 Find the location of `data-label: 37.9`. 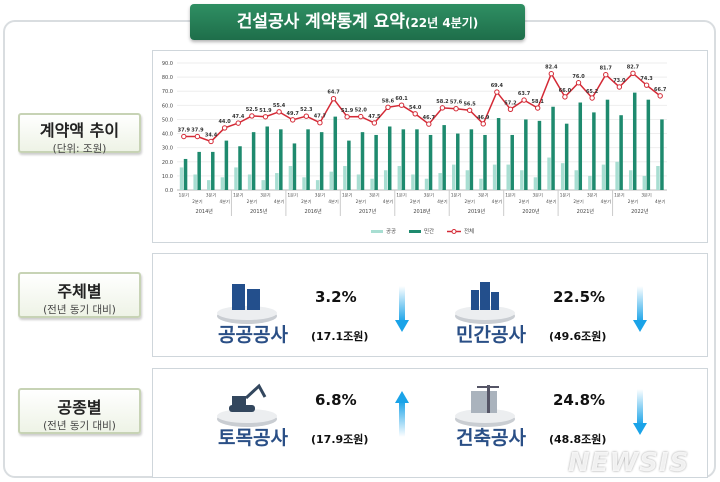

data-label: 37.9 is located at coordinates (184, 131).